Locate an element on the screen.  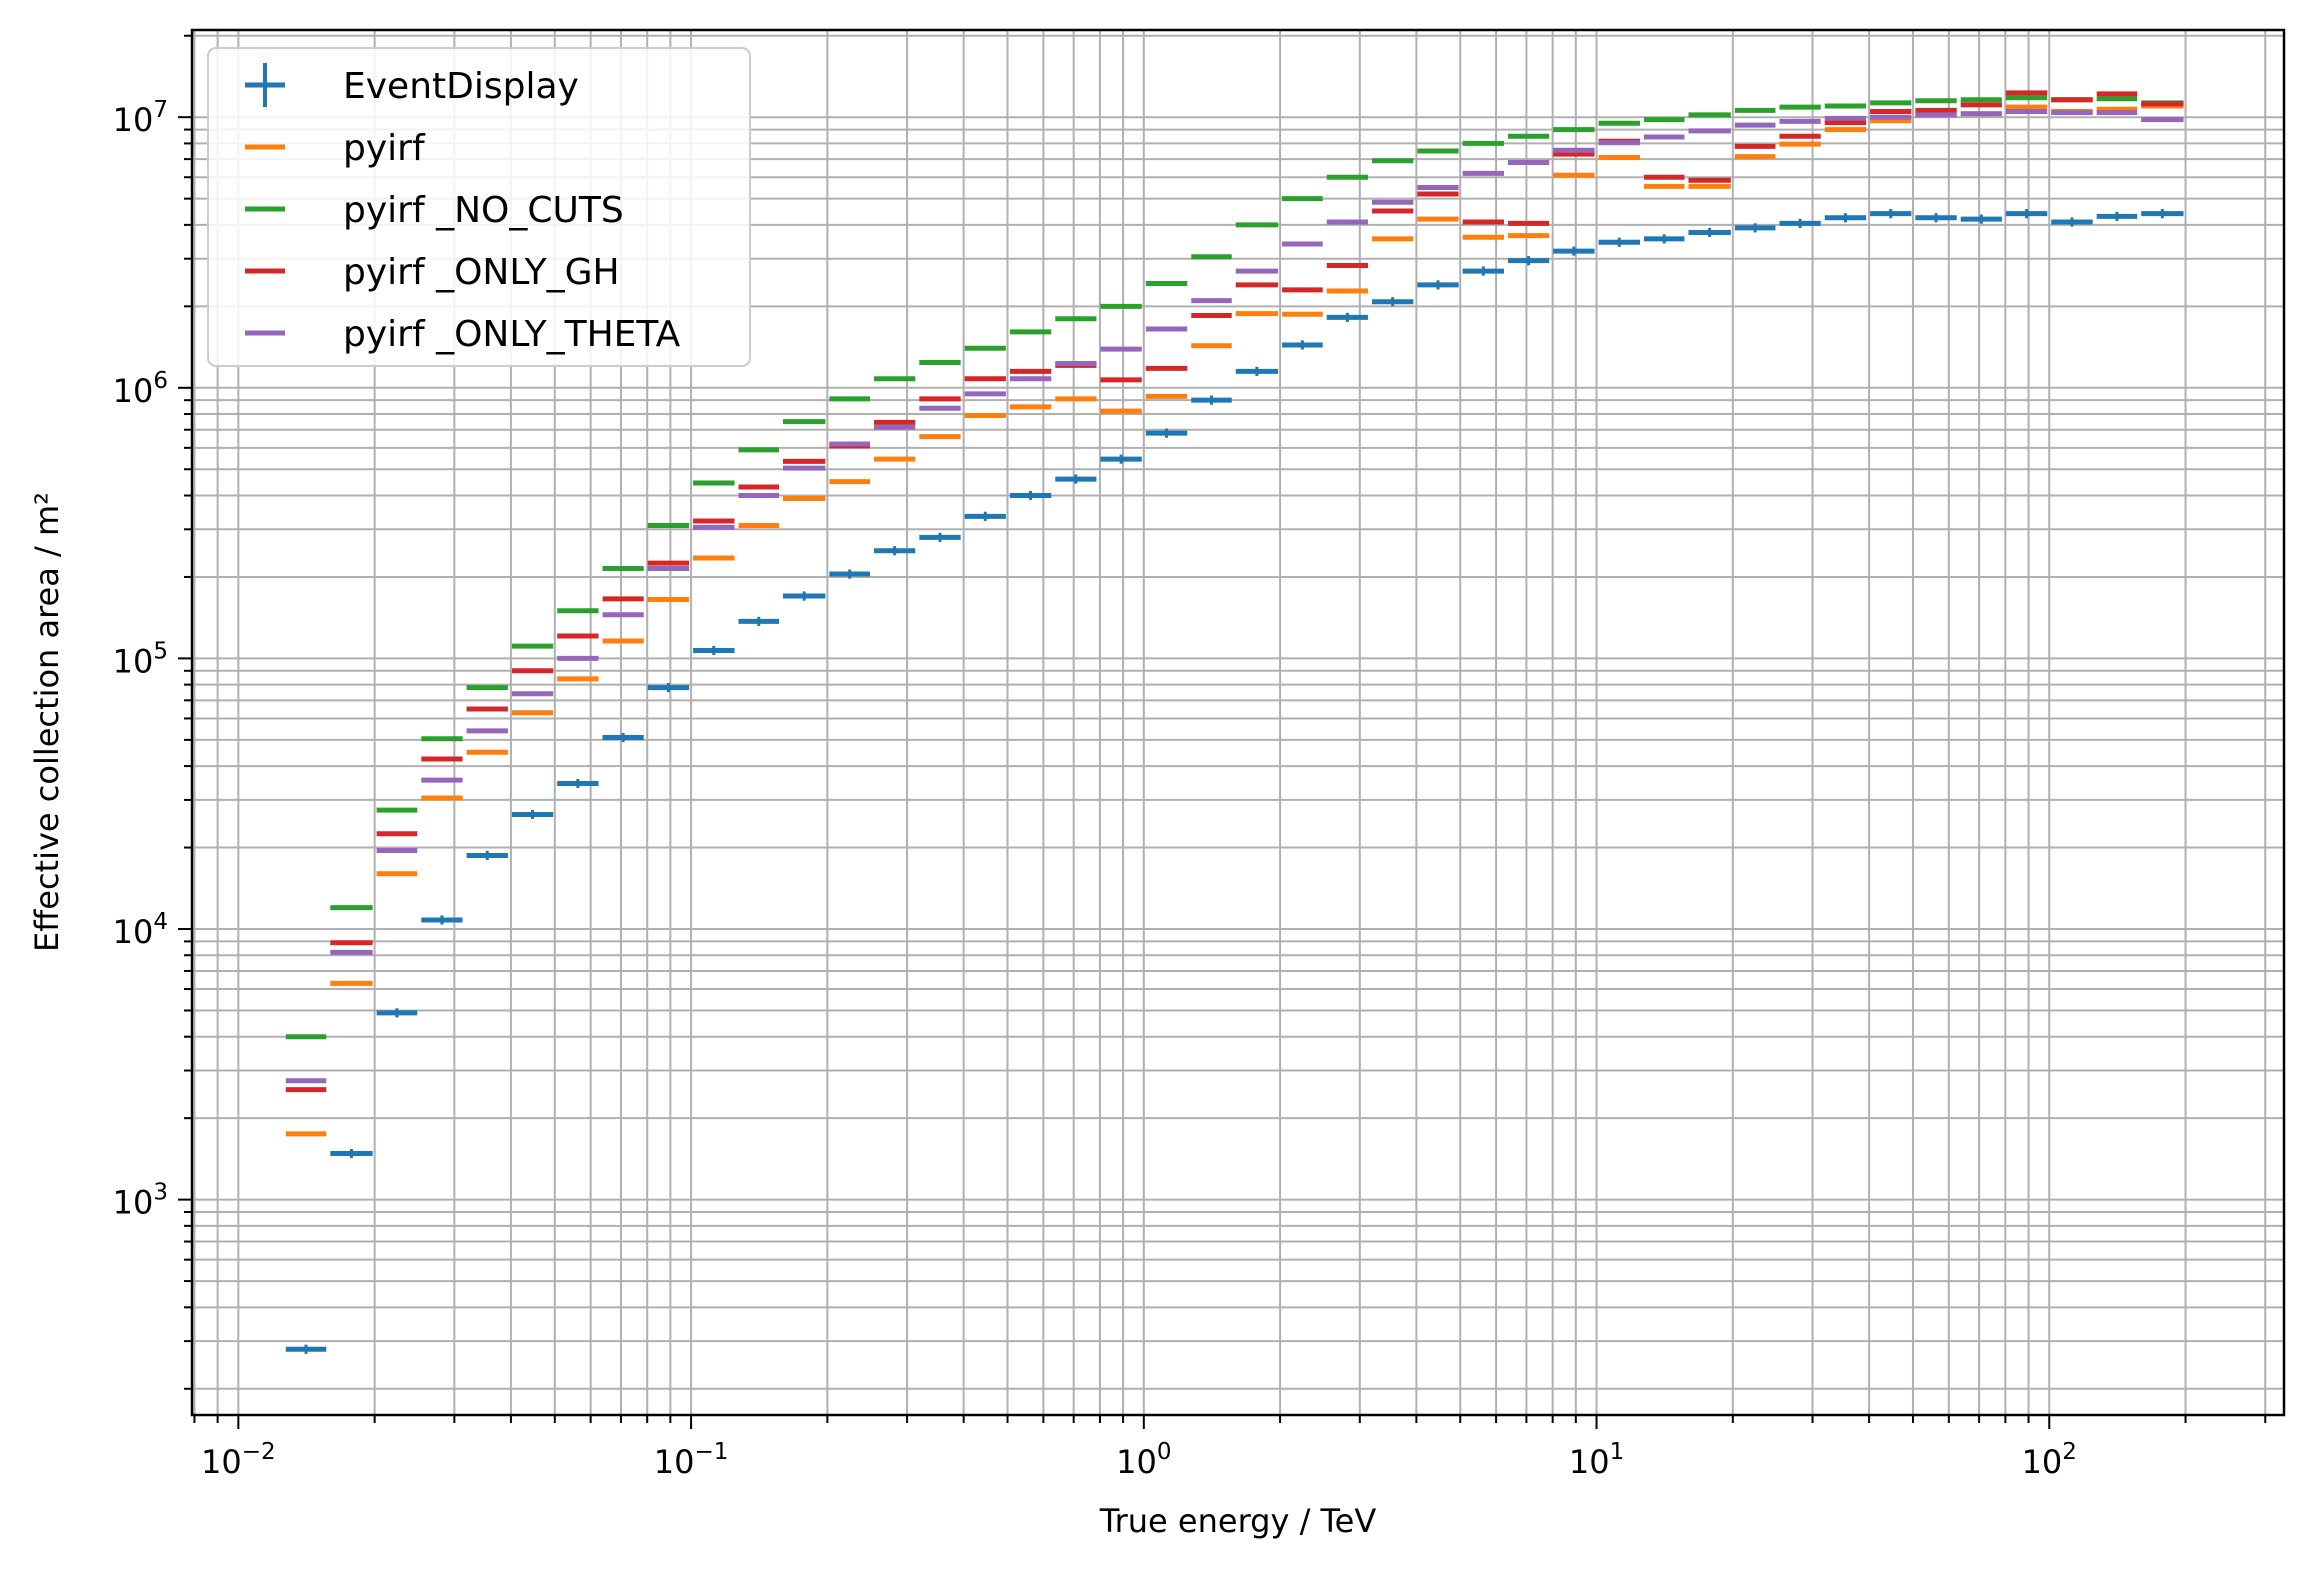
x-tick-label: 10⁰ is located at coordinates (1143, 1460).